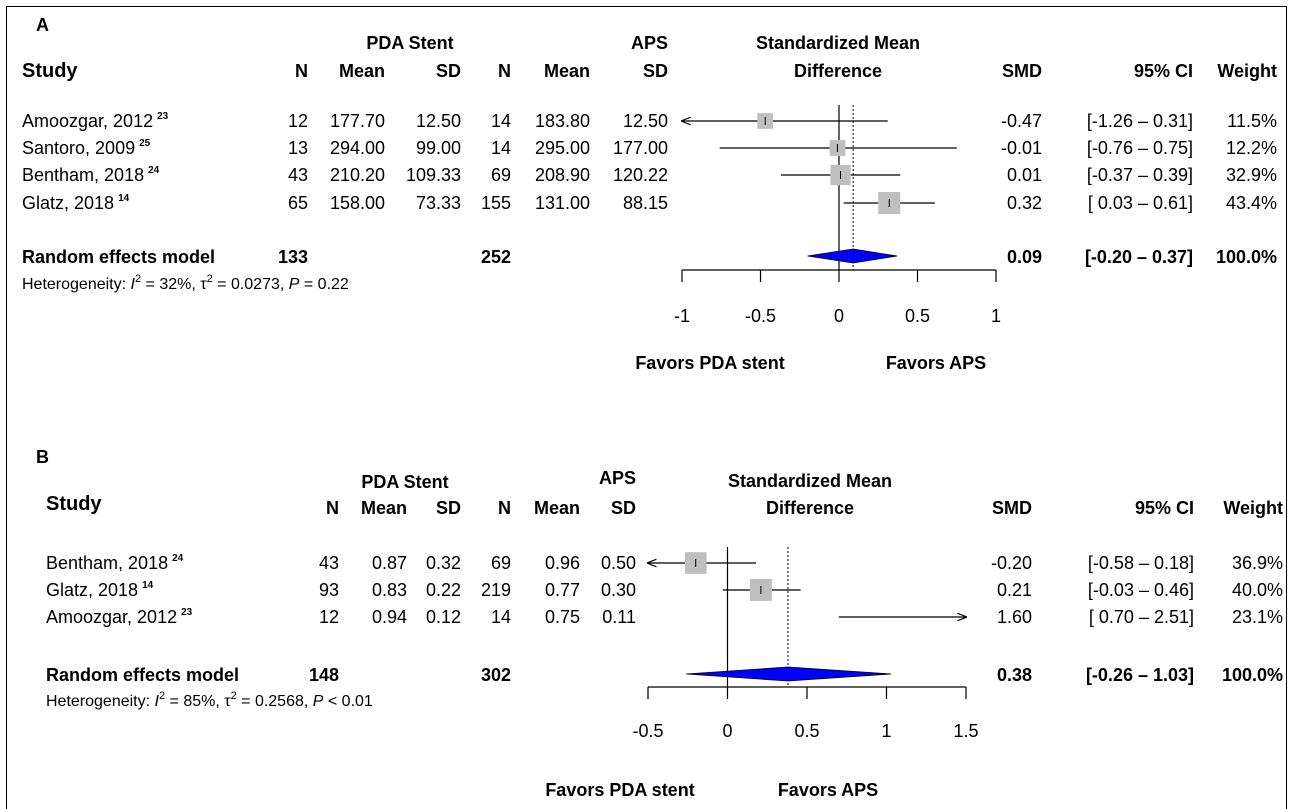 The image size is (1293, 809). I want to click on cell-smd: 0.01, so click(1024, 175).